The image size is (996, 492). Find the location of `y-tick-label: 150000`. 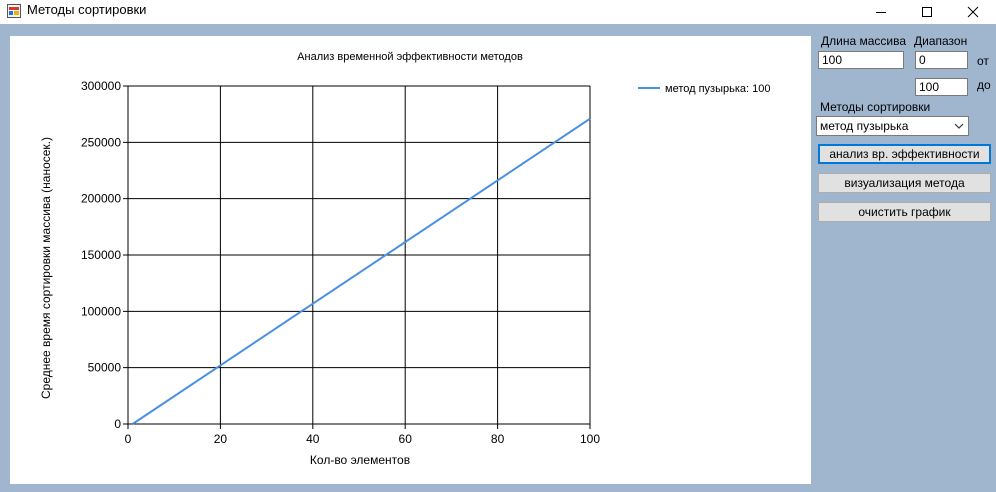

y-tick-label: 150000 is located at coordinates (101, 255).